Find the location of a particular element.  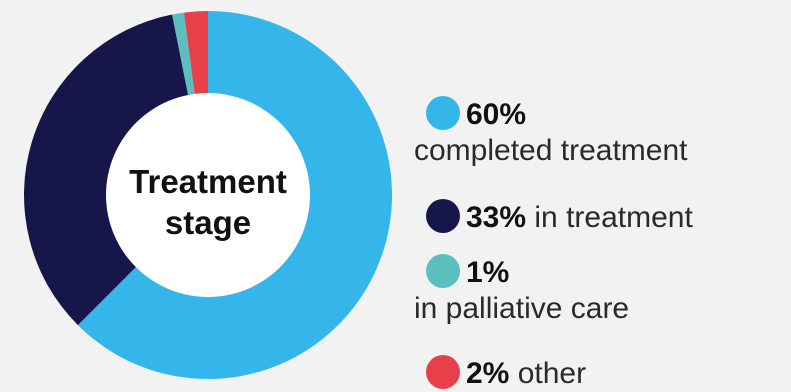

legend-text-completed: completed treatment is located at coordinates (551, 150).